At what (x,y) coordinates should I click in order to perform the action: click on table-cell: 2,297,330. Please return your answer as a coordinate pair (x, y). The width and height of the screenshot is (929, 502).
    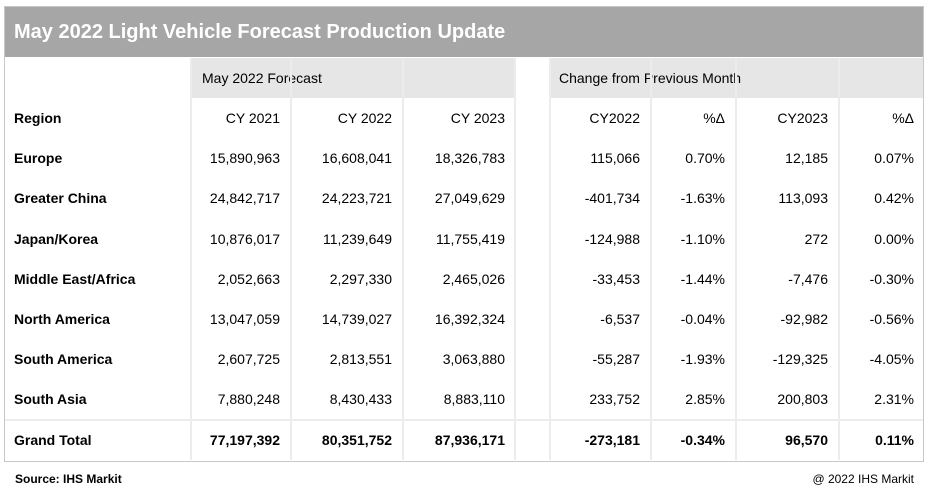
    Looking at the image, I should click on (360, 278).